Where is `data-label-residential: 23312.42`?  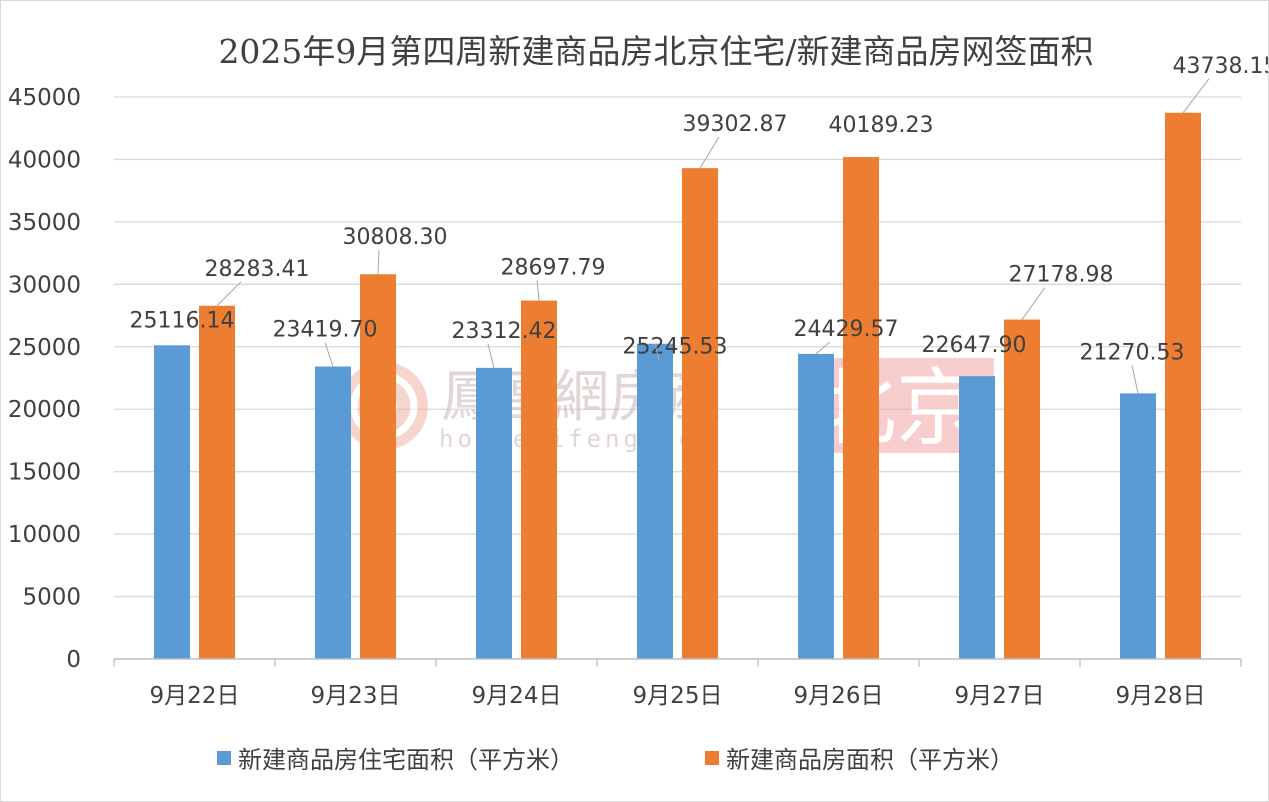
data-label-residential: 23312.42 is located at coordinates (504, 331).